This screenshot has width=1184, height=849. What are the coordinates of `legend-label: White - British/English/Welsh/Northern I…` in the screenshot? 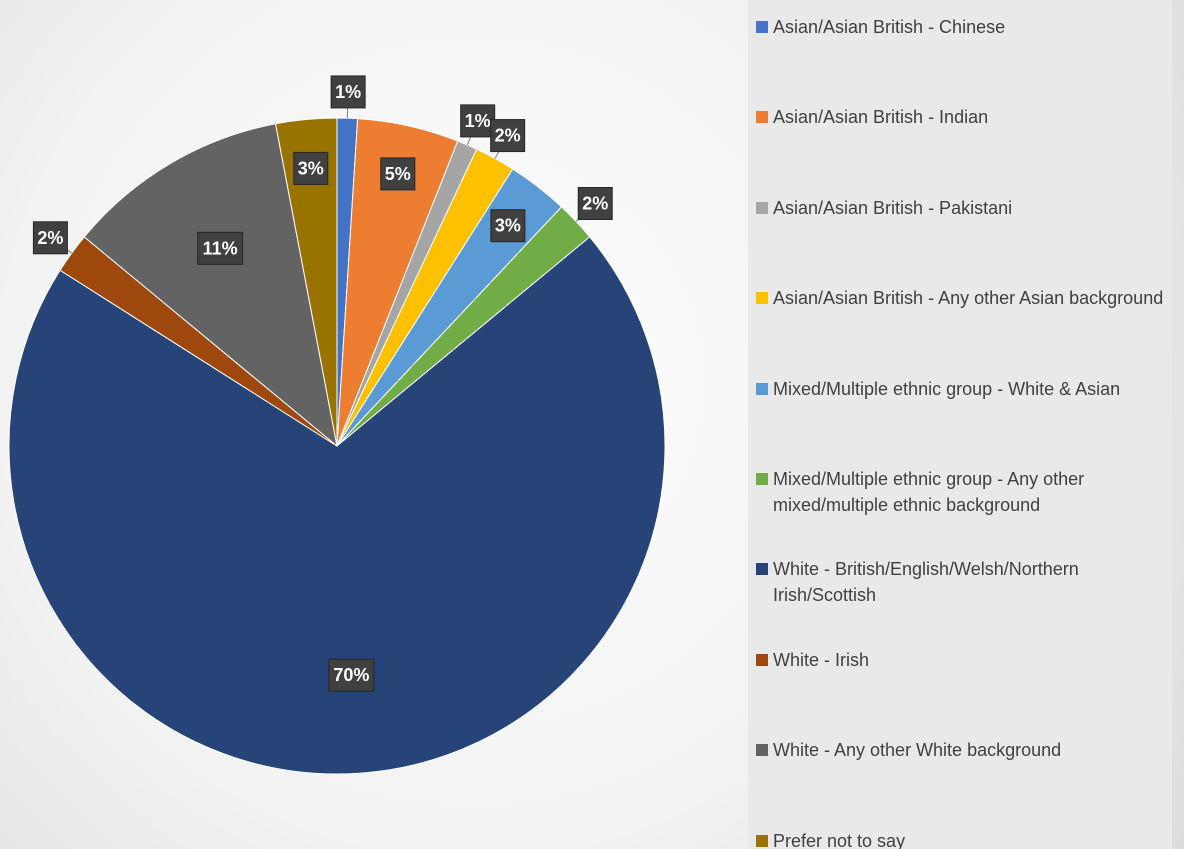 It's located at (926, 582).